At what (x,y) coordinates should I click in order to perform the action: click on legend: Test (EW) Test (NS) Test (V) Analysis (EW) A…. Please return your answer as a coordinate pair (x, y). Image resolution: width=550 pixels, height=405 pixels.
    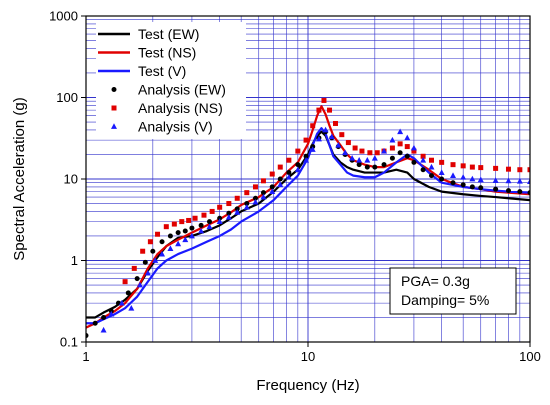
    Looking at the image, I should click on (171, 80).